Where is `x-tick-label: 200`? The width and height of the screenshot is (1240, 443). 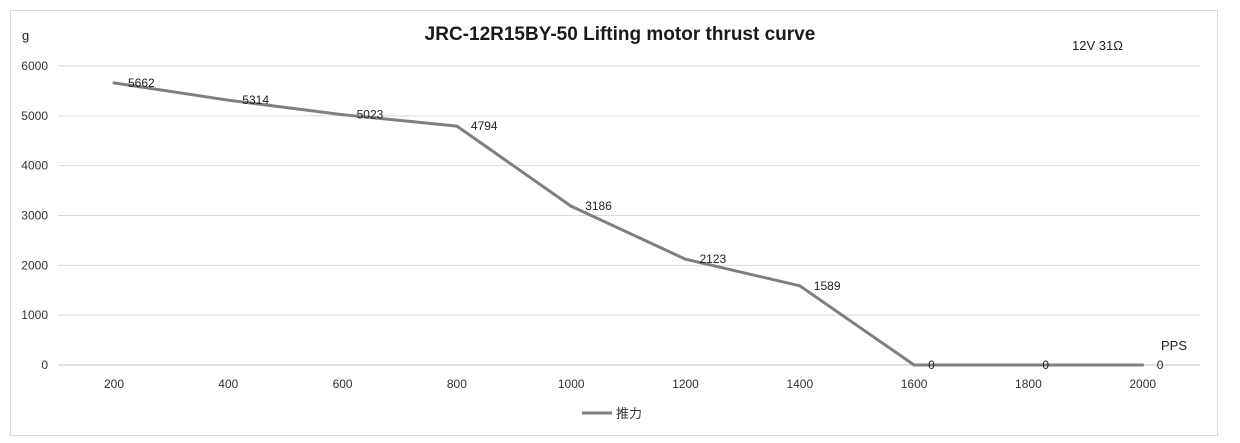
x-tick-label: 200 is located at coordinates (114, 384).